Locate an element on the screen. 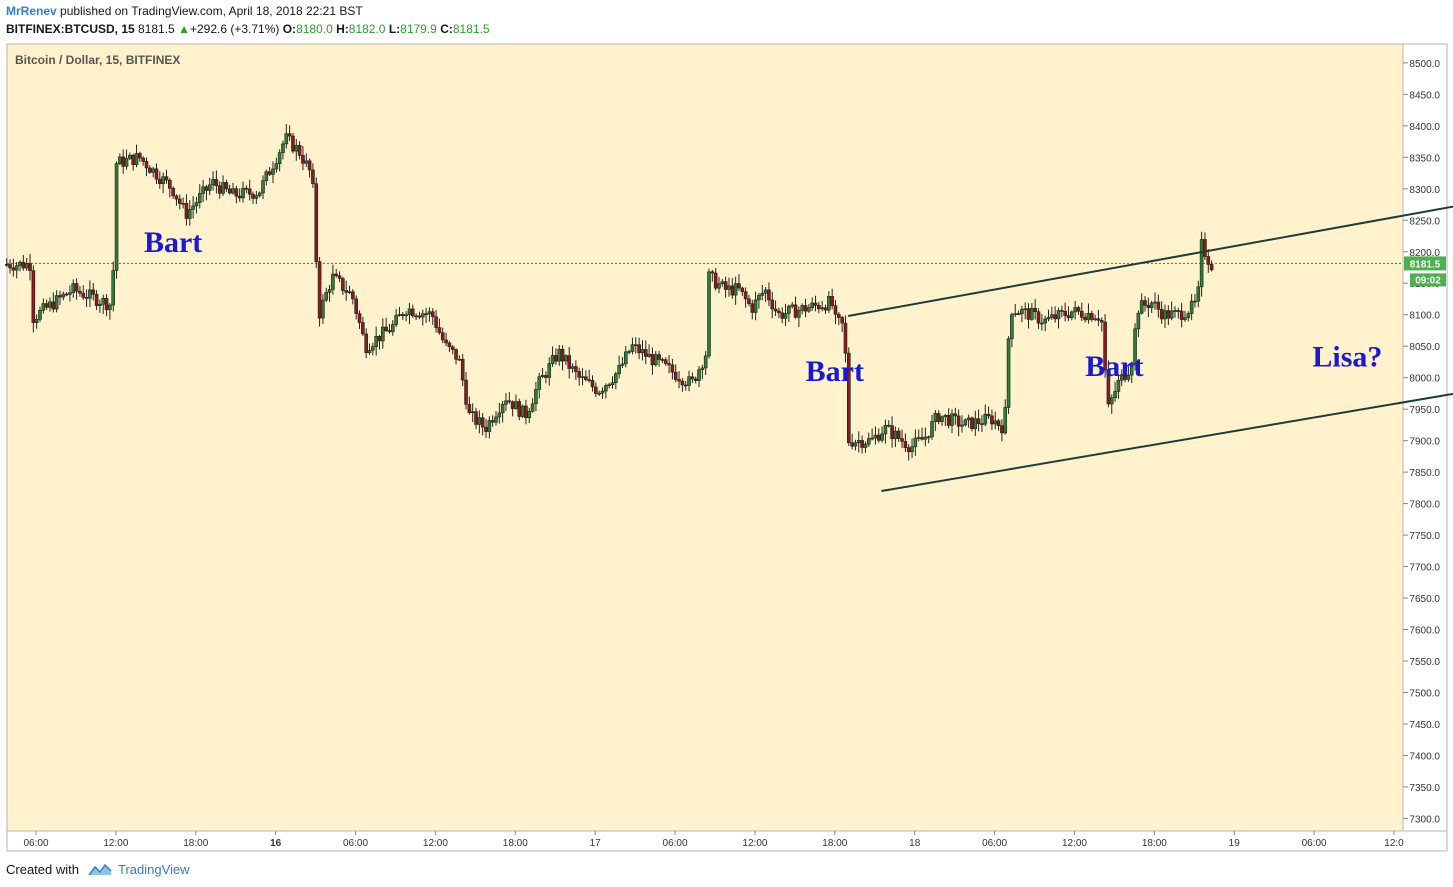 The height and width of the screenshot is (887, 1453). annotation-label-1: Bart is located at coordinates (173, 242).